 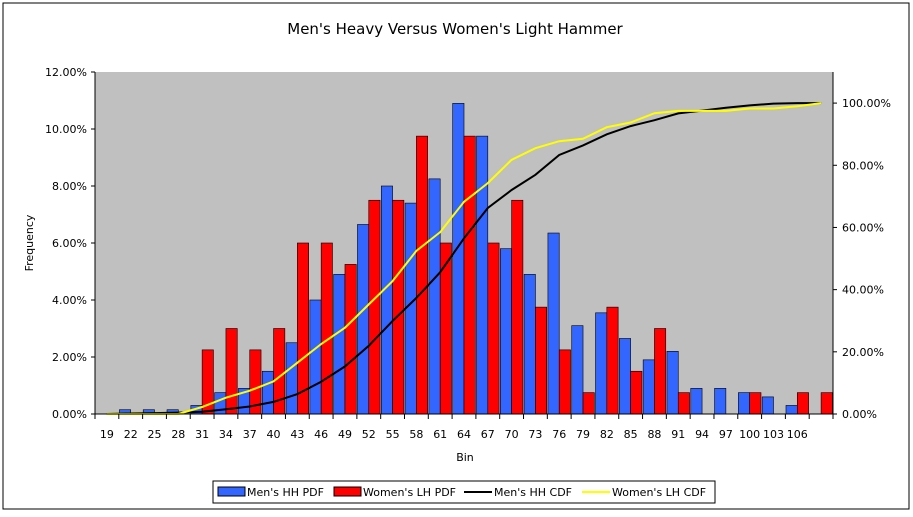 What do you see at coordinates (285, 492) in the screenshot?
I see `legend-label-mens-pdf: Men's HH PDF` at bounding box center [285, 492].